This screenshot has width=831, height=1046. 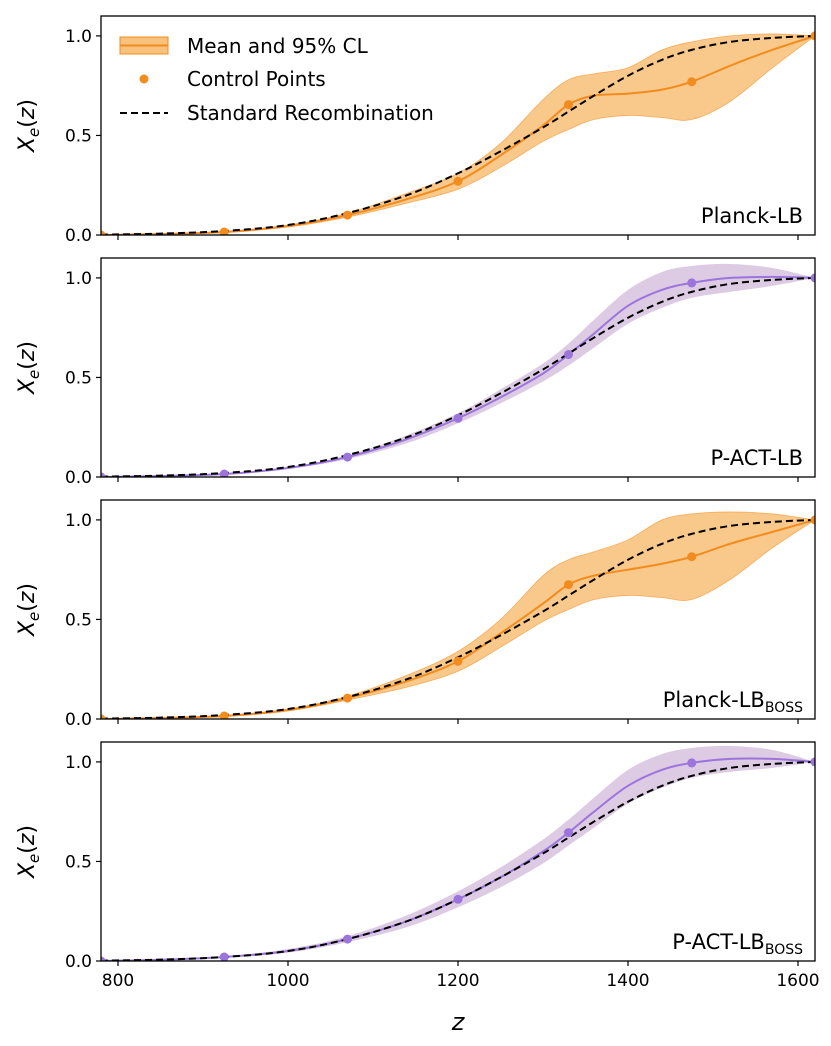 I want to click on x-tick-label: 1200, so click(x=457, y=981).